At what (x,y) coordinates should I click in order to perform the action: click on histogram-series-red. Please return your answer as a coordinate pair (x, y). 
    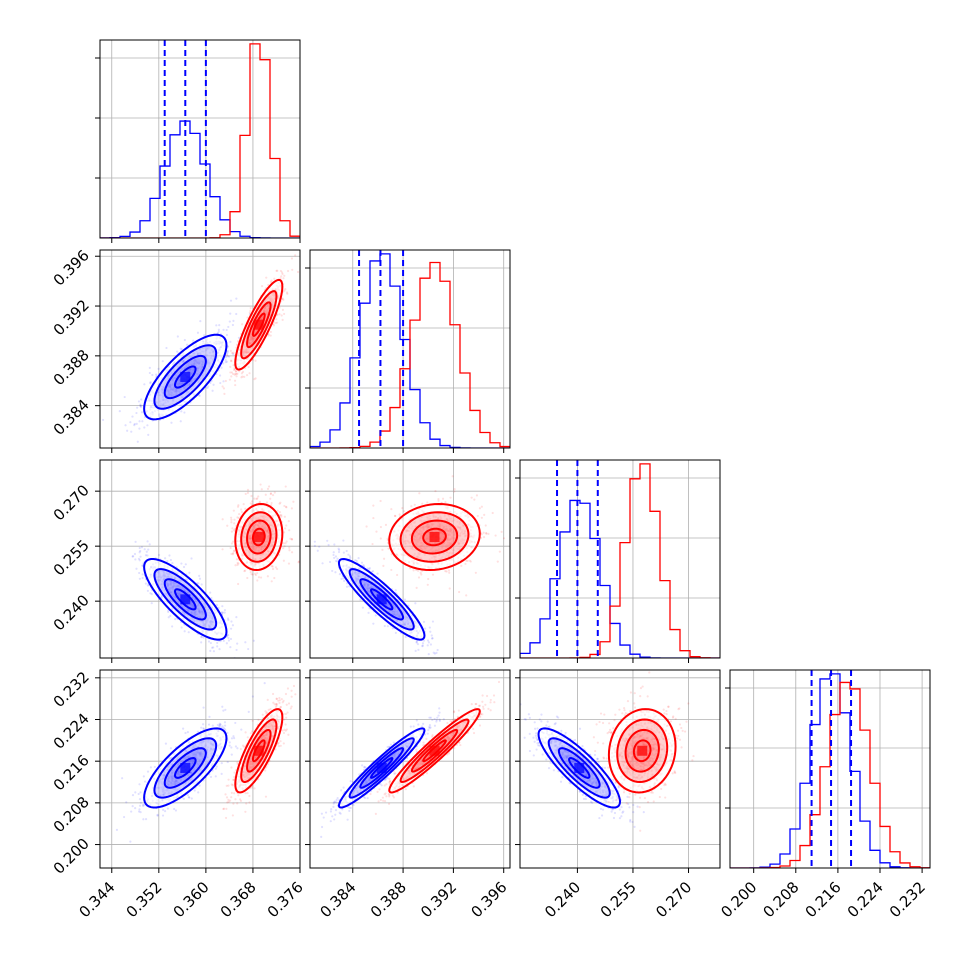
    Looking at the image, I should click on (200, 140).